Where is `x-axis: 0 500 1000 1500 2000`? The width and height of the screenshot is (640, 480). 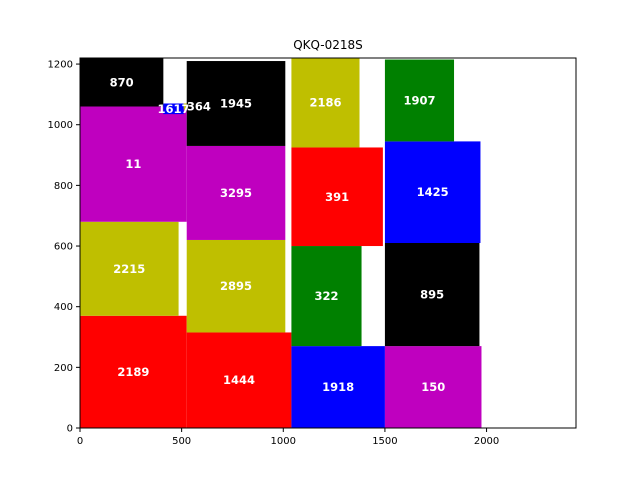
x-axis: 0 500 1000 1500 2000 is located at coordinates (288, 437).